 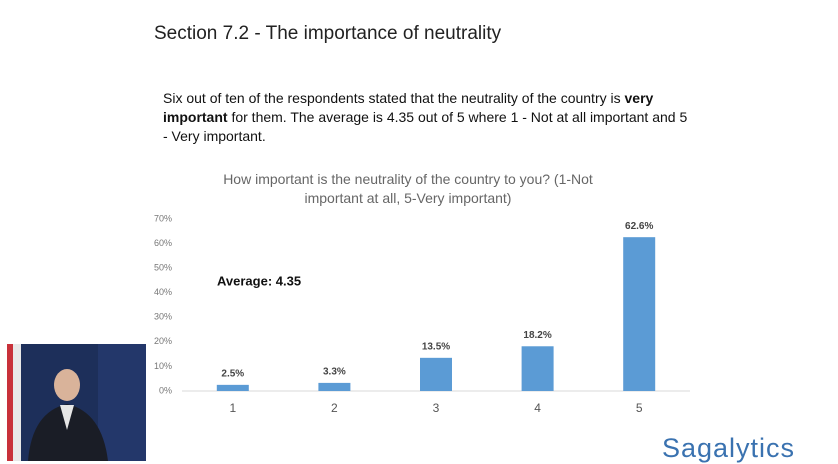 I want to click on y-tick-label: 0%, so click(x=165, y=390).